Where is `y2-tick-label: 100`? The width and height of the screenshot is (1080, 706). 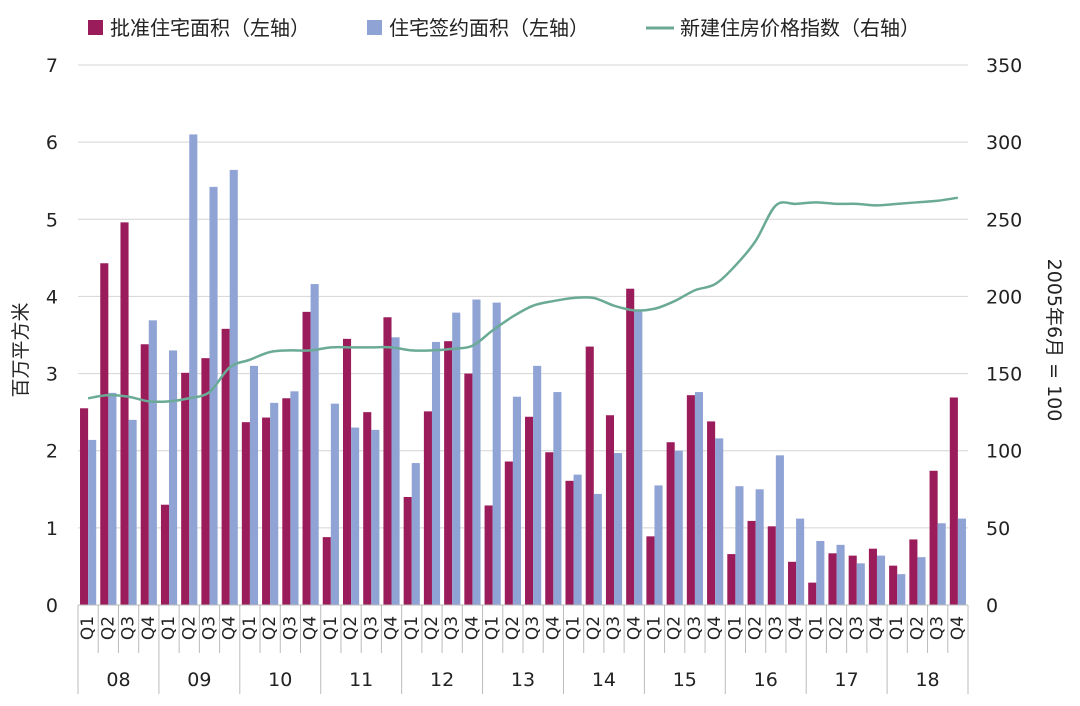
y2-tick-label: 100 is located at coordinates (1004, 452).